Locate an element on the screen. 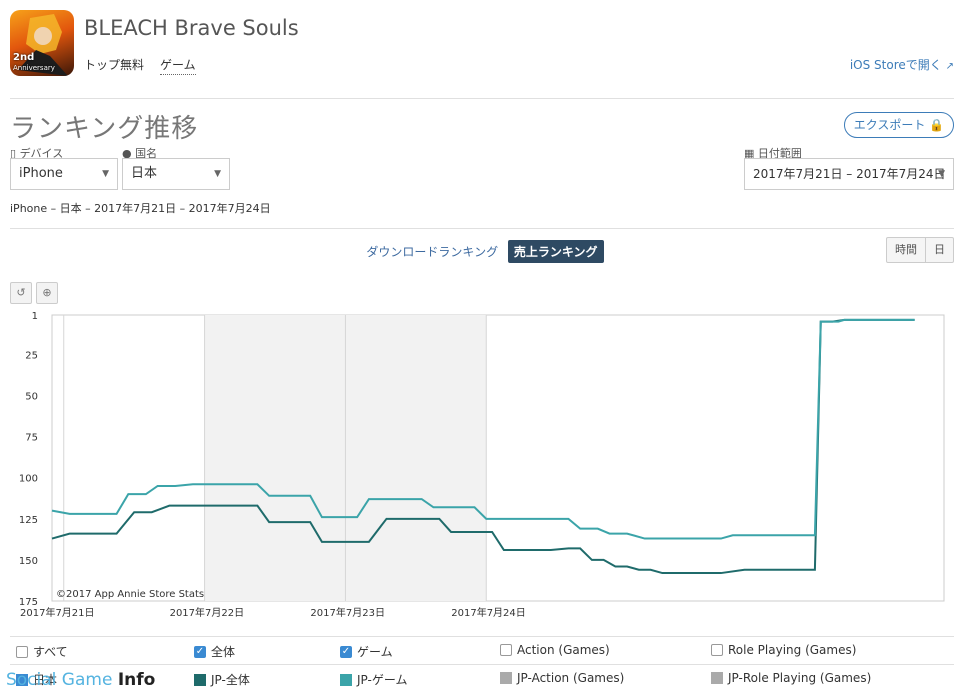 The image size is (964, 693). x-tick-label: 2017年7月23日 is located at coordinates (347, 612).